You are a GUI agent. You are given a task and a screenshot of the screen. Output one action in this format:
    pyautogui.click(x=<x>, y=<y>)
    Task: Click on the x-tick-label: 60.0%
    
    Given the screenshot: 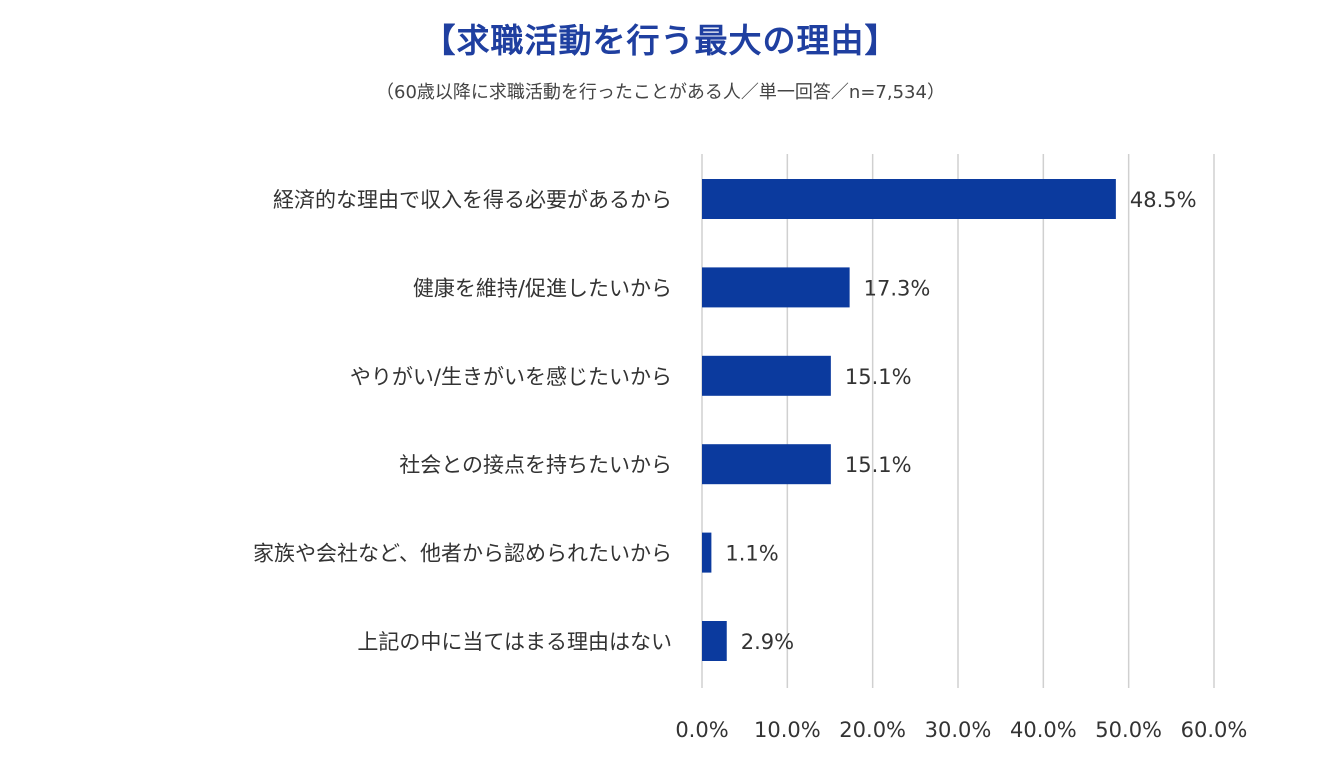 What is the action you would take?
    pyautogui.click(x=1214, y=730)
    